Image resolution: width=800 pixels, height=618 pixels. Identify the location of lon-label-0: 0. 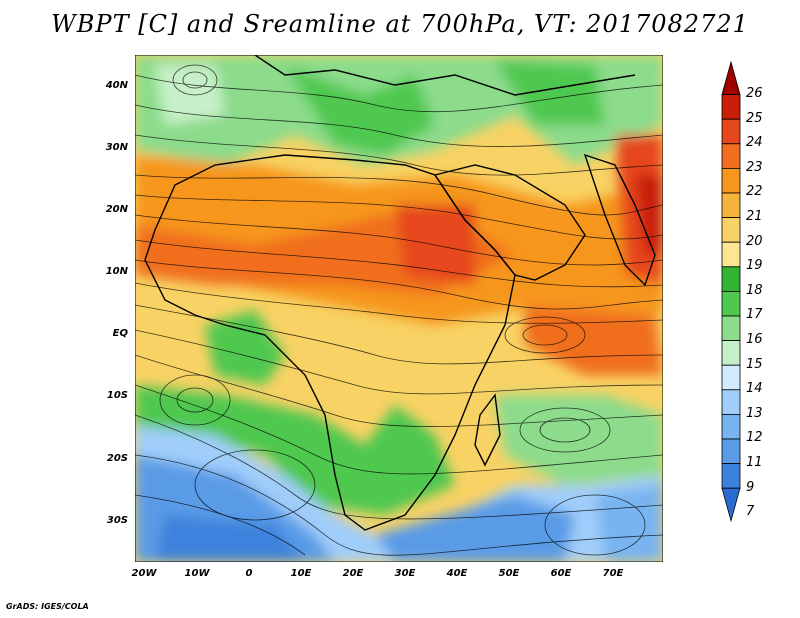
(249, 573).